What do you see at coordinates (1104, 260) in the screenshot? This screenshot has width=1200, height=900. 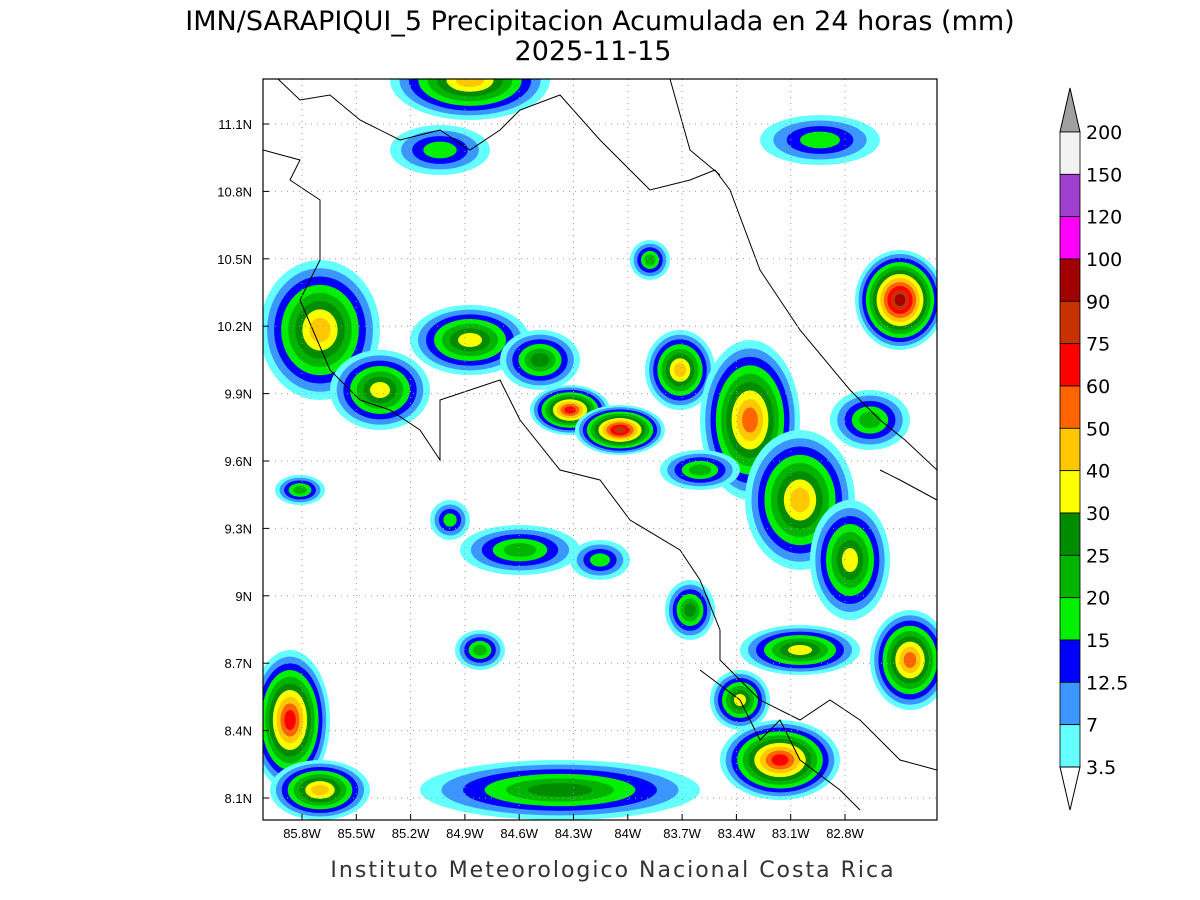 I see `colorbar-label: 100` at bounding box center [1104, 260].